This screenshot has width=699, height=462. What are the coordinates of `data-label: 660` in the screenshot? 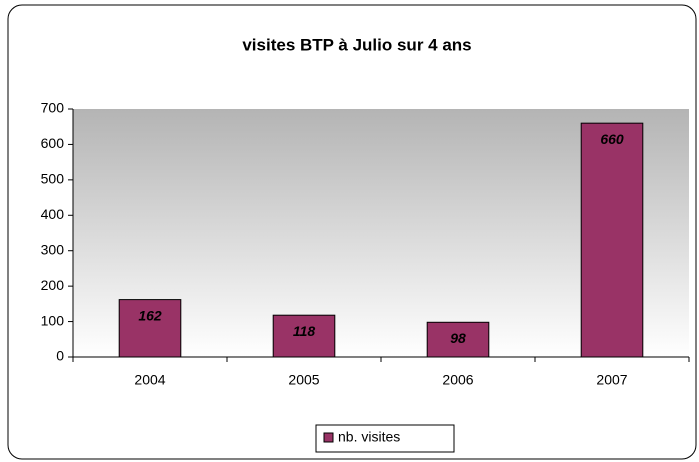 It's located at (612, 139).